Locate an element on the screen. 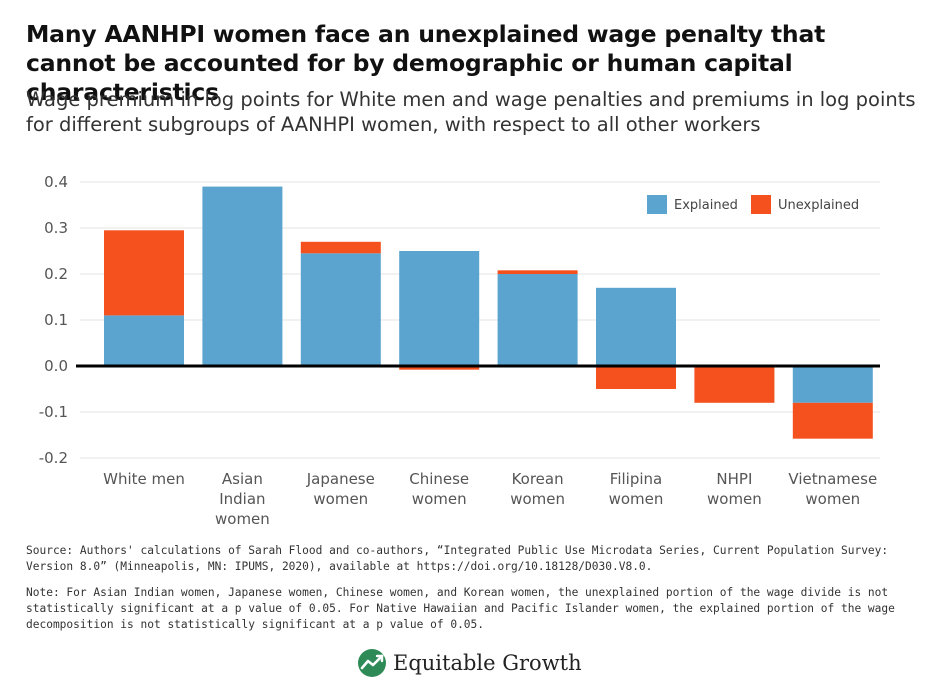  x-tick-label: Chinese is located at coordinates (439, 479).